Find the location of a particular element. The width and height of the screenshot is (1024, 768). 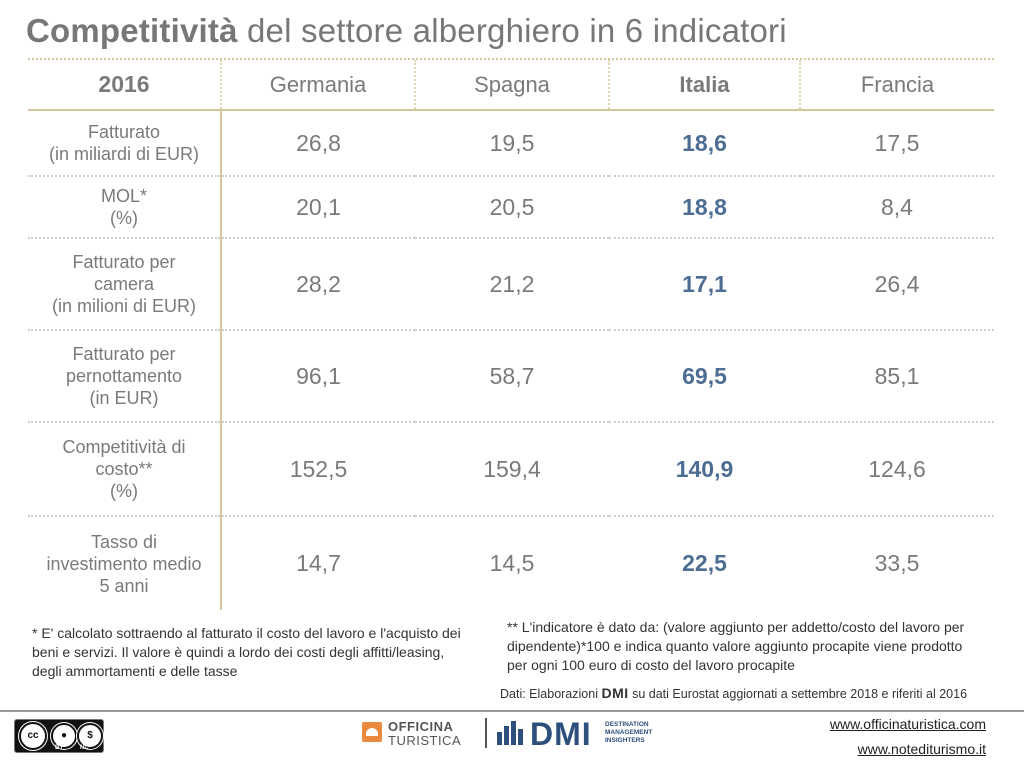

logo-line-1: OFFICINA is located at coordinates (421, 726).